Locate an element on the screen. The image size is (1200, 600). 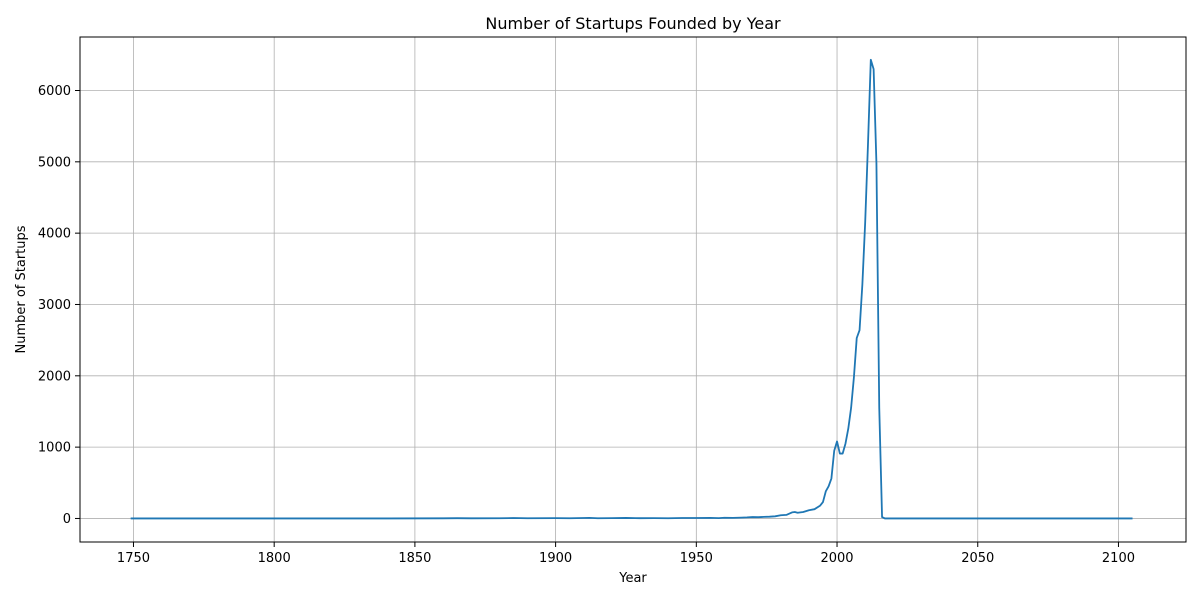
x-tick-label: 2100 is located at coordinates (1118, 558).